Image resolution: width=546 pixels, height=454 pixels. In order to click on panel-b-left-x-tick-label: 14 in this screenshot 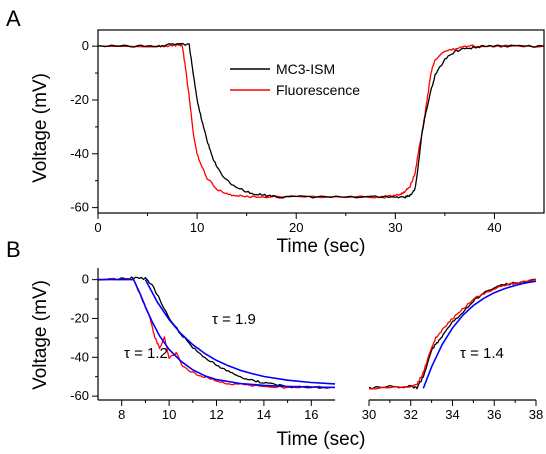, I will do `click(264, 414)`.